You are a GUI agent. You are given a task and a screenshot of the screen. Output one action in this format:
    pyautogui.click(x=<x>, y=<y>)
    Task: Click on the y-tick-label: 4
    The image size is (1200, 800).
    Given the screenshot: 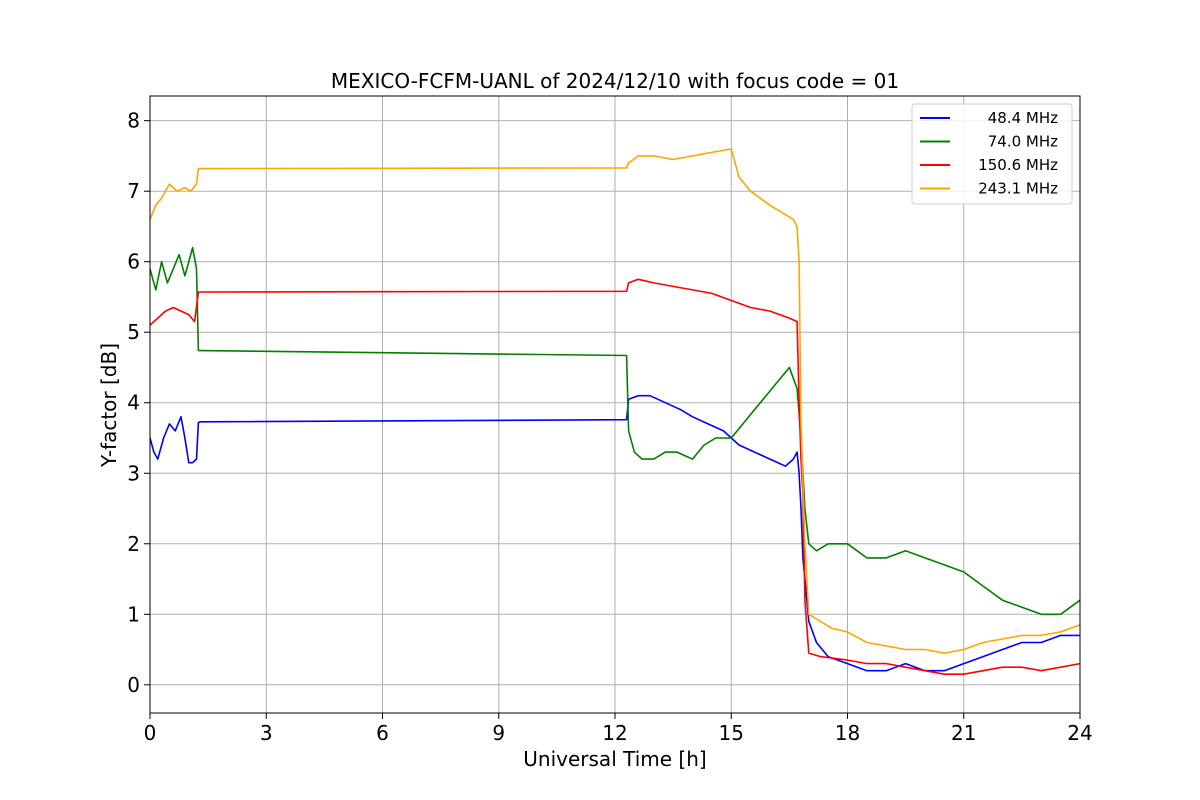 What is the action you would take?
    pyautogui.click(x=133, y=403)
    